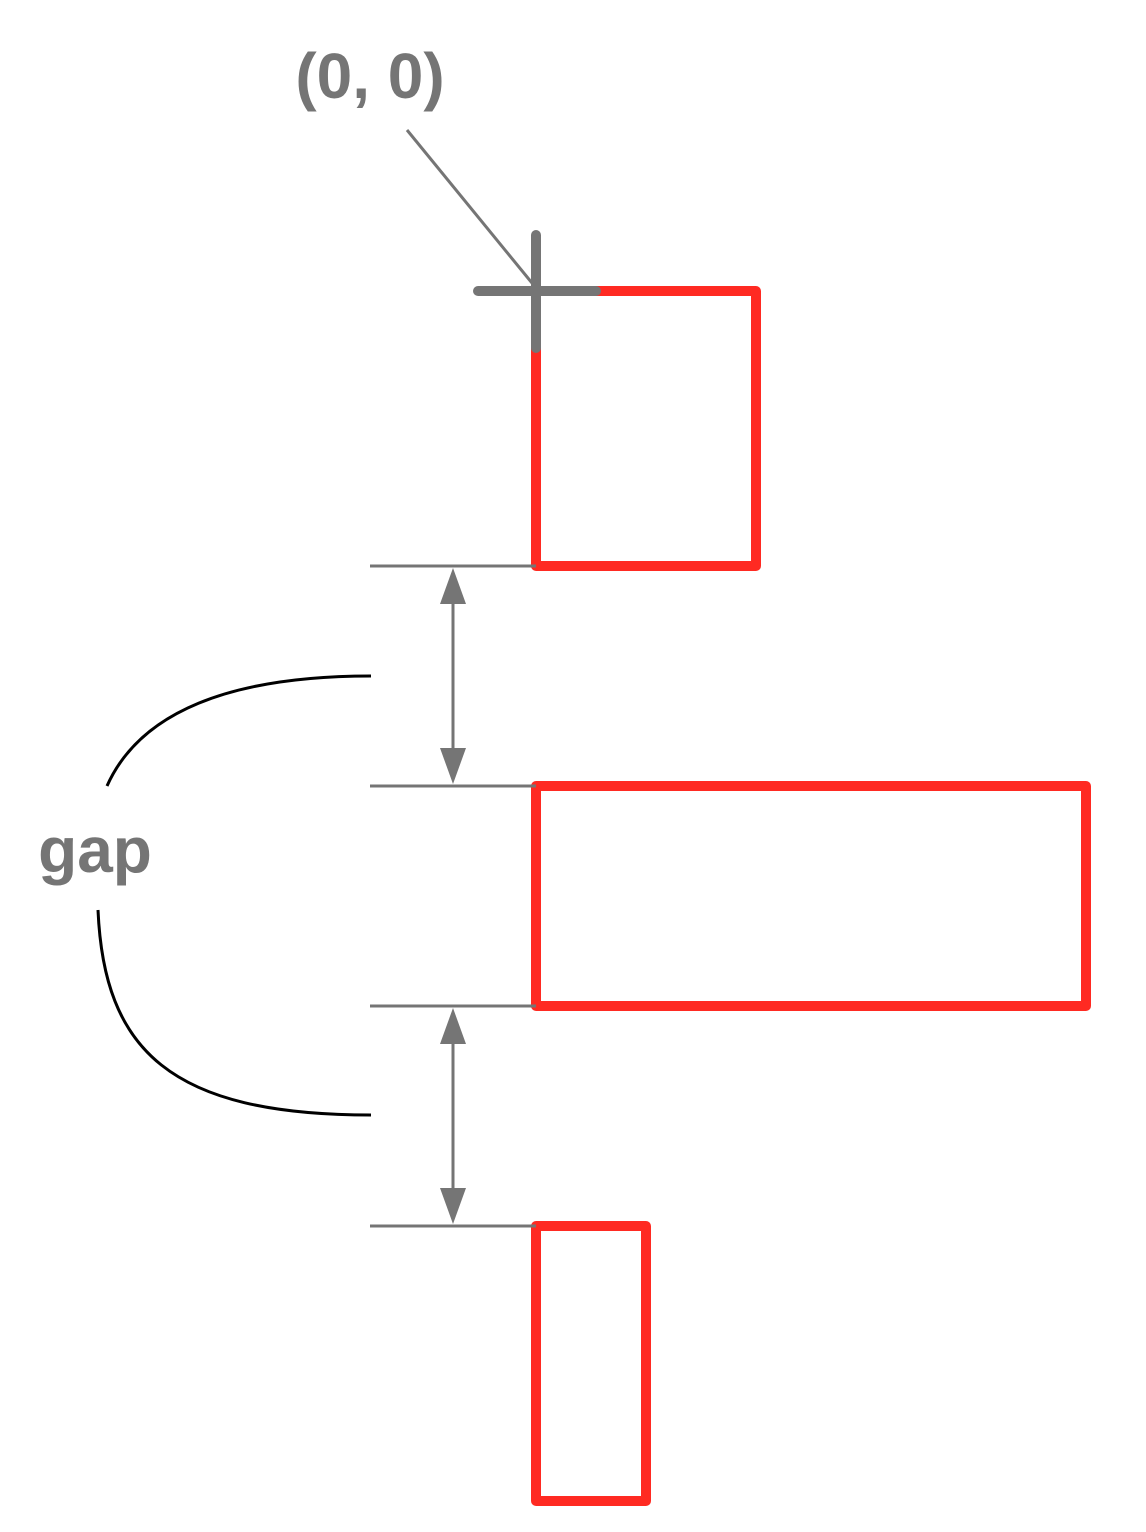 This screenshot has width=1146, height=1532. What do you see at coordinates (469, 206) in the screenshot?
I see `origin-leader-line` at bounding box center [469, 206].